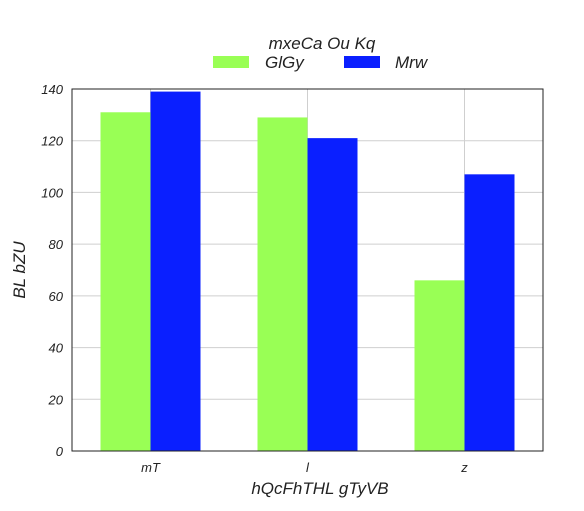 The image size is (584, 511). Describe the element at coordinates (308, 467) in the screenshot. I see `x-tick-label: l` at that location.